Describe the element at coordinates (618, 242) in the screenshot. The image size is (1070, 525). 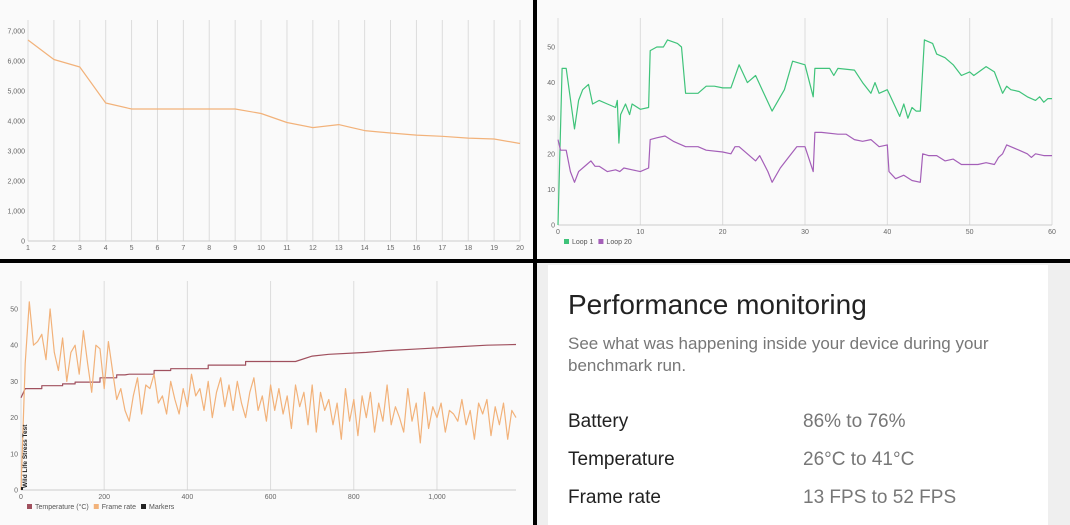
I see `legend-label: Loop 20` at that location.